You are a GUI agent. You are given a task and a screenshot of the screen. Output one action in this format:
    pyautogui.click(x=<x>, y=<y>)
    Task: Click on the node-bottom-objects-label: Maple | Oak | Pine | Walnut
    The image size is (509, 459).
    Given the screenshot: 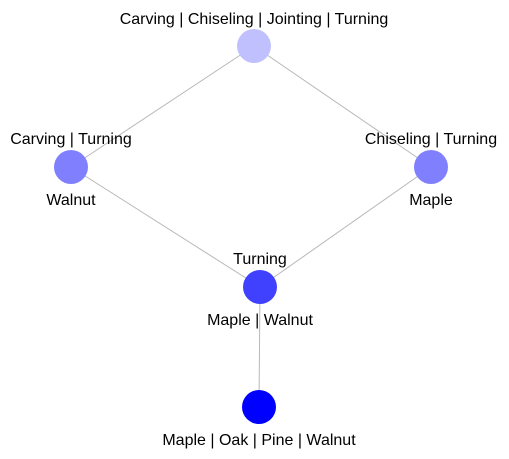 What is the action you would take?
    pyautogui.click(x=259, y=440)
    